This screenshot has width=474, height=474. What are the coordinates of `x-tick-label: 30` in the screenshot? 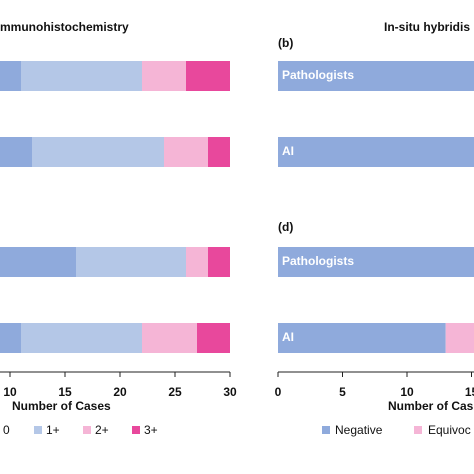 It's located at (230, 392).